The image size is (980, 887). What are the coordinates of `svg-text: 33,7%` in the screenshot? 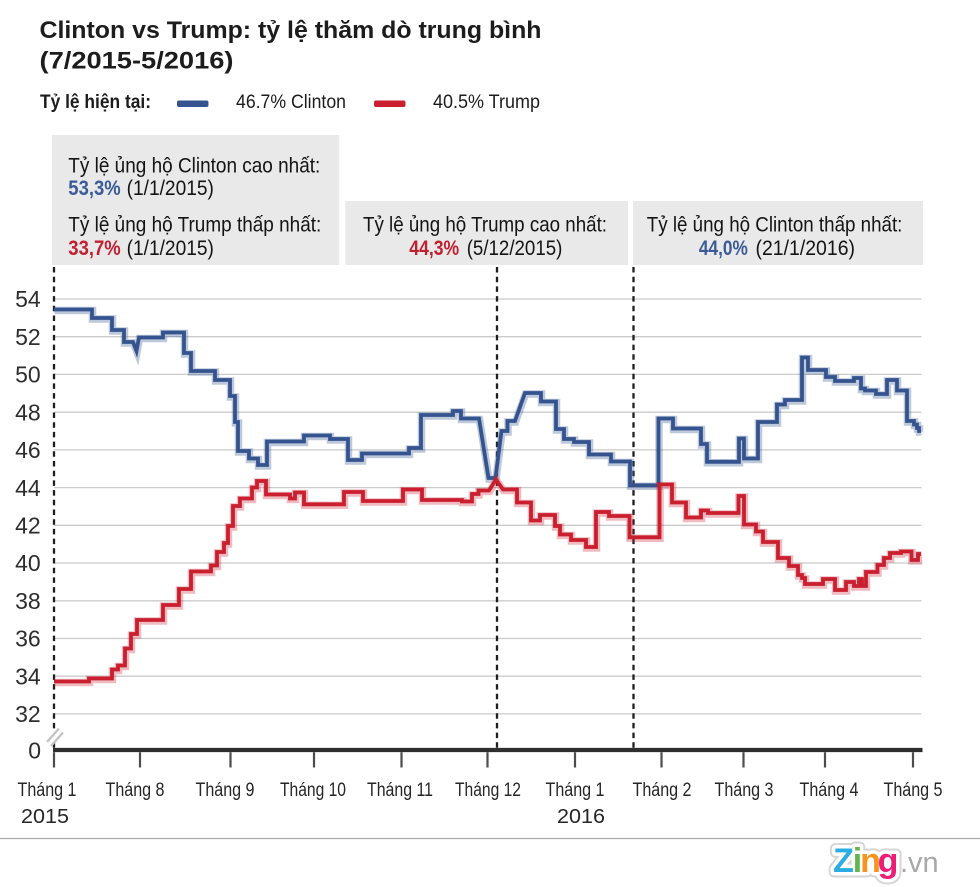 It's located at (94, 248).